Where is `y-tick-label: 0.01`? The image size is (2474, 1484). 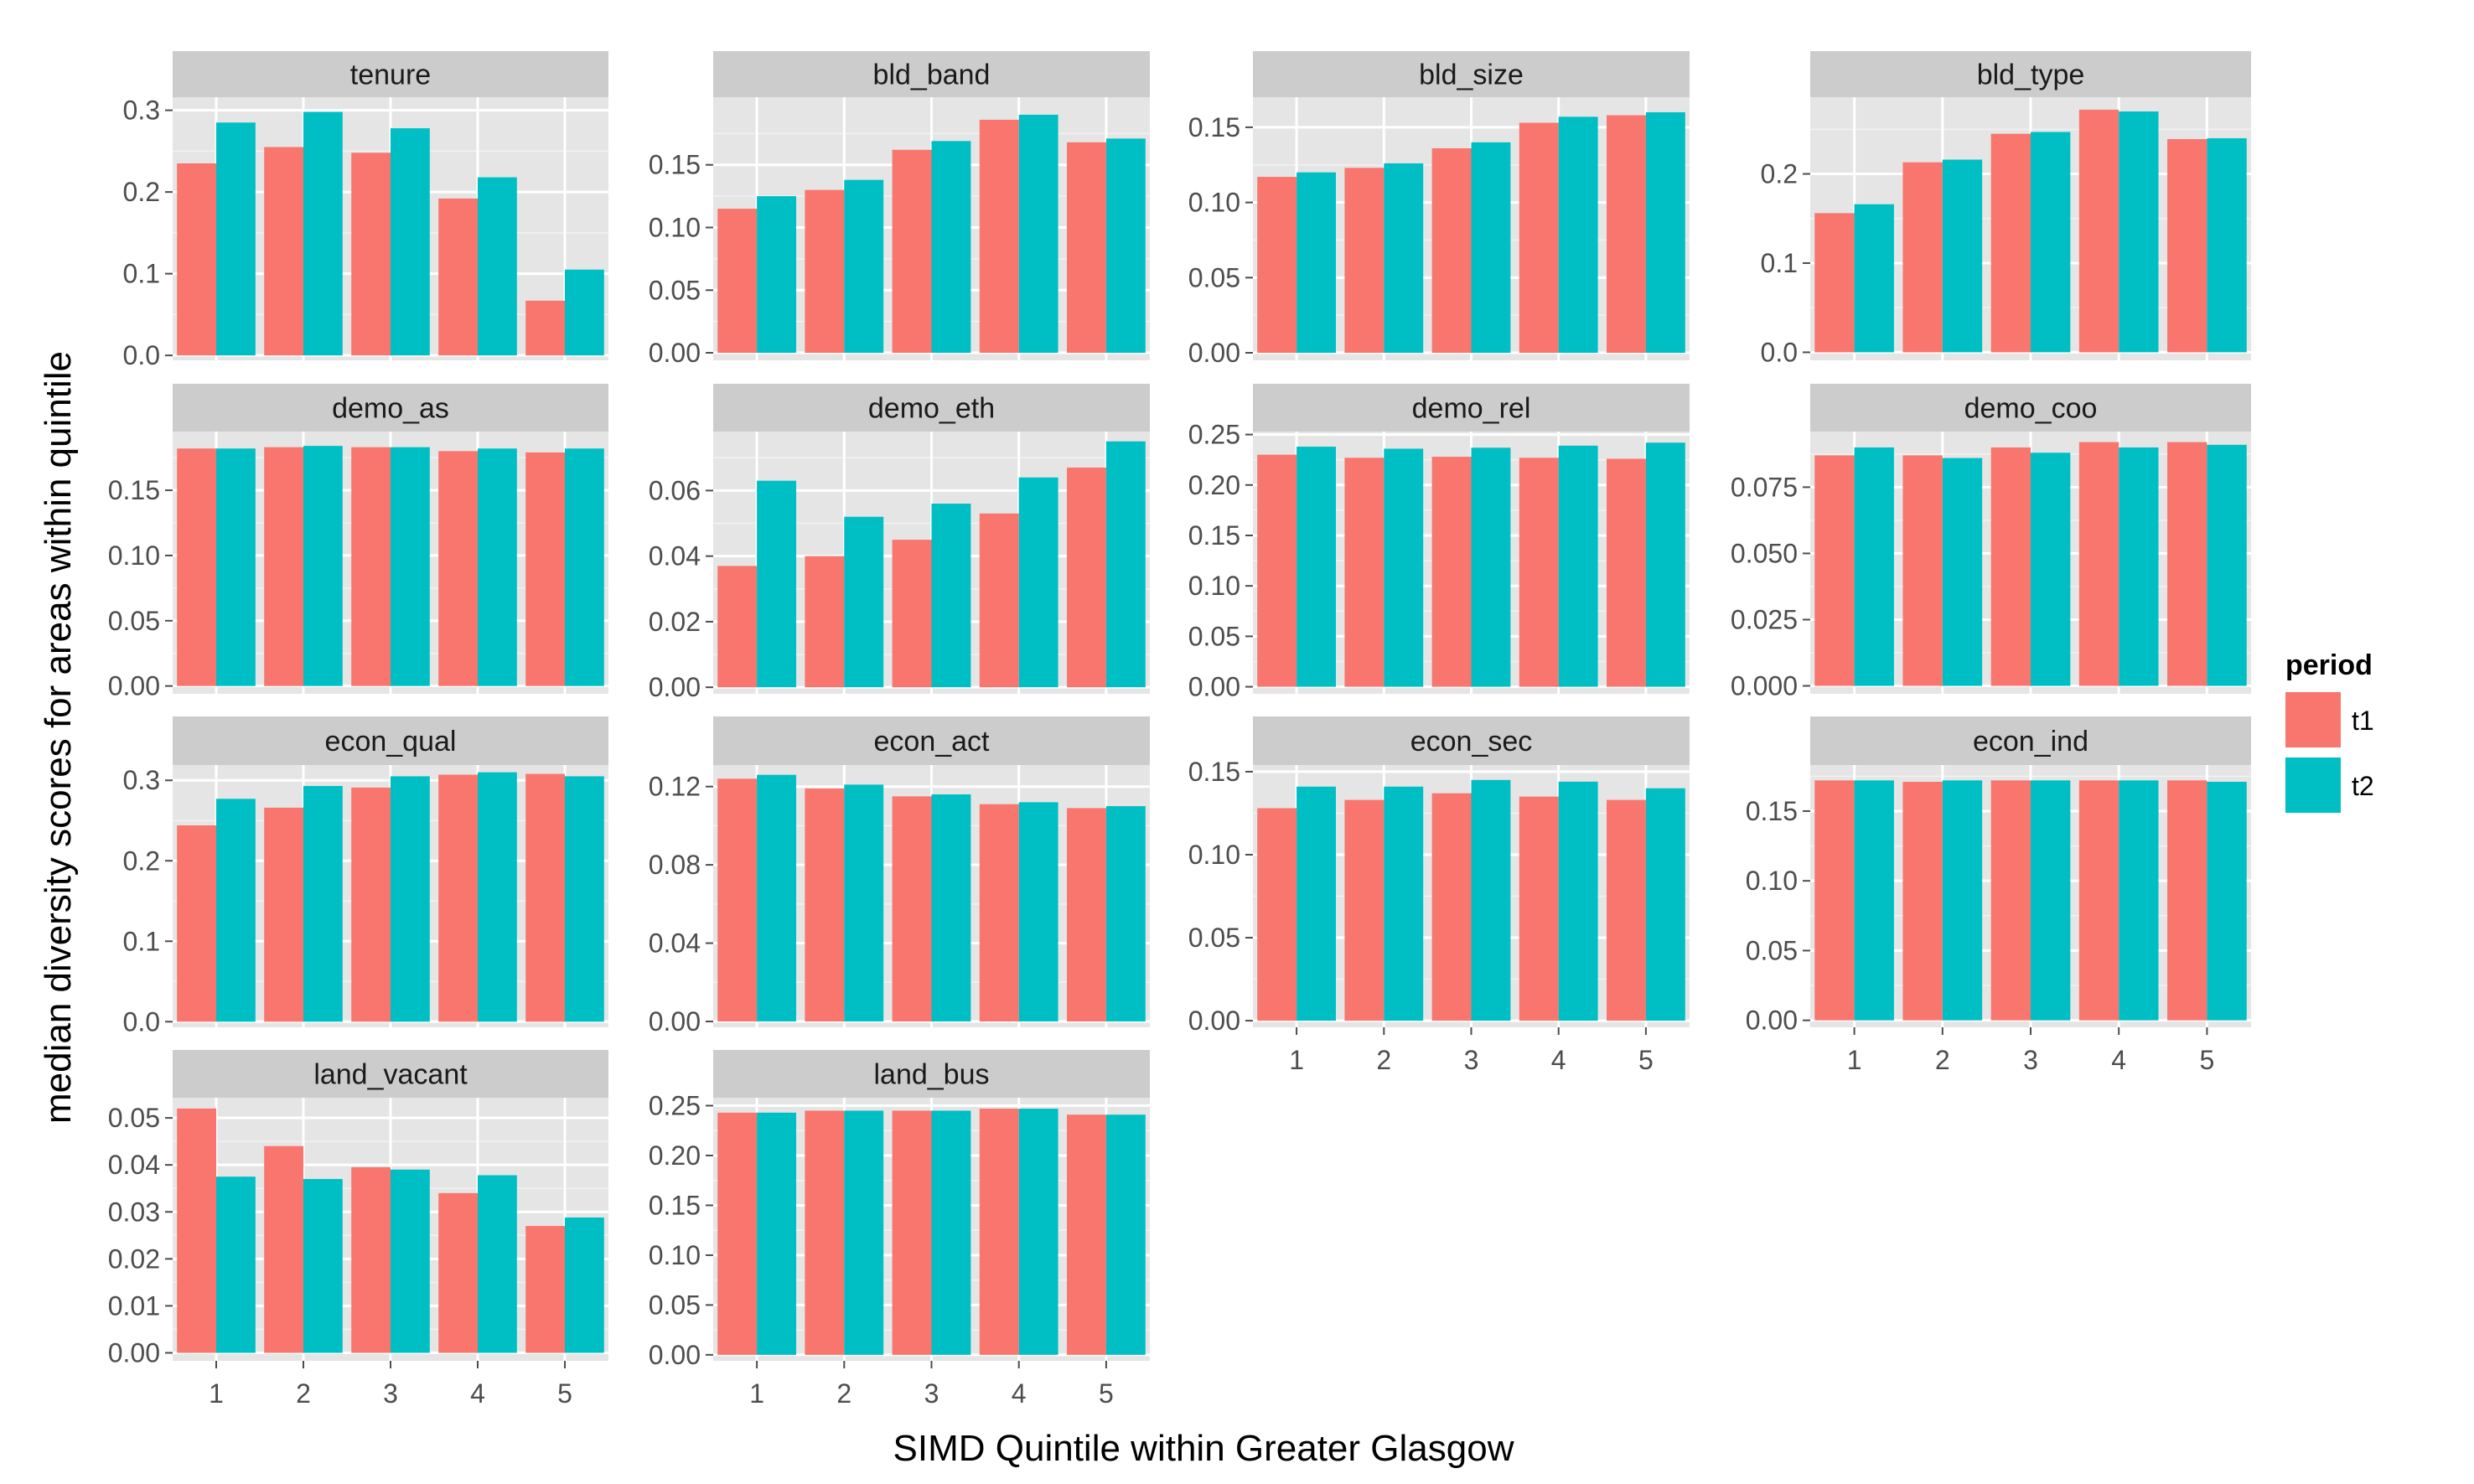 y-tick-label: 0.01 is located at coordinates (134, 1305).